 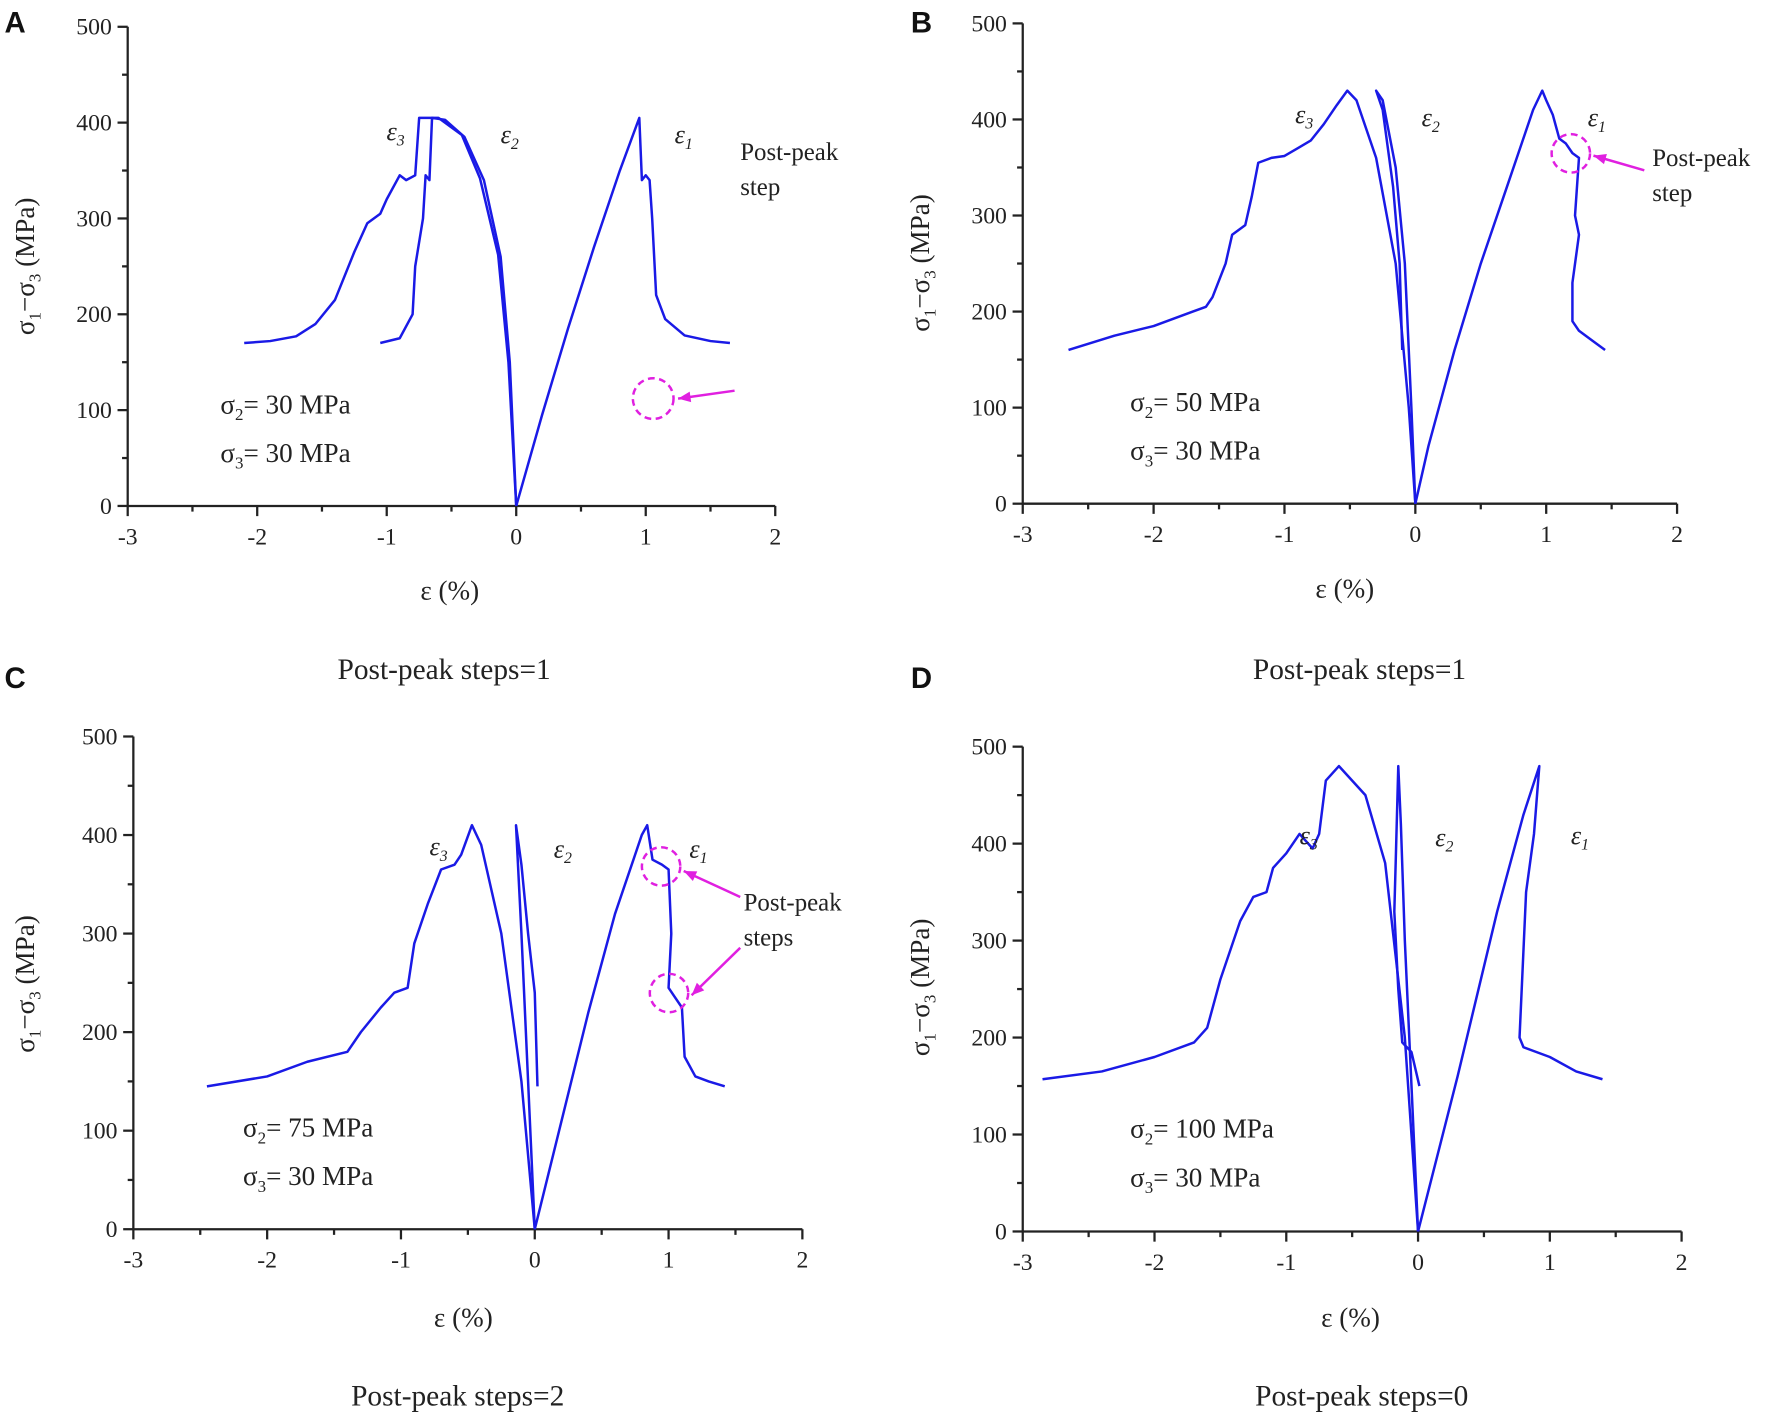 What do you see at coordinates (1202, 1131) in the screenshot?
I see `stress-condition: σ2= 100 MPa` at bounding box center [1202, 1131].